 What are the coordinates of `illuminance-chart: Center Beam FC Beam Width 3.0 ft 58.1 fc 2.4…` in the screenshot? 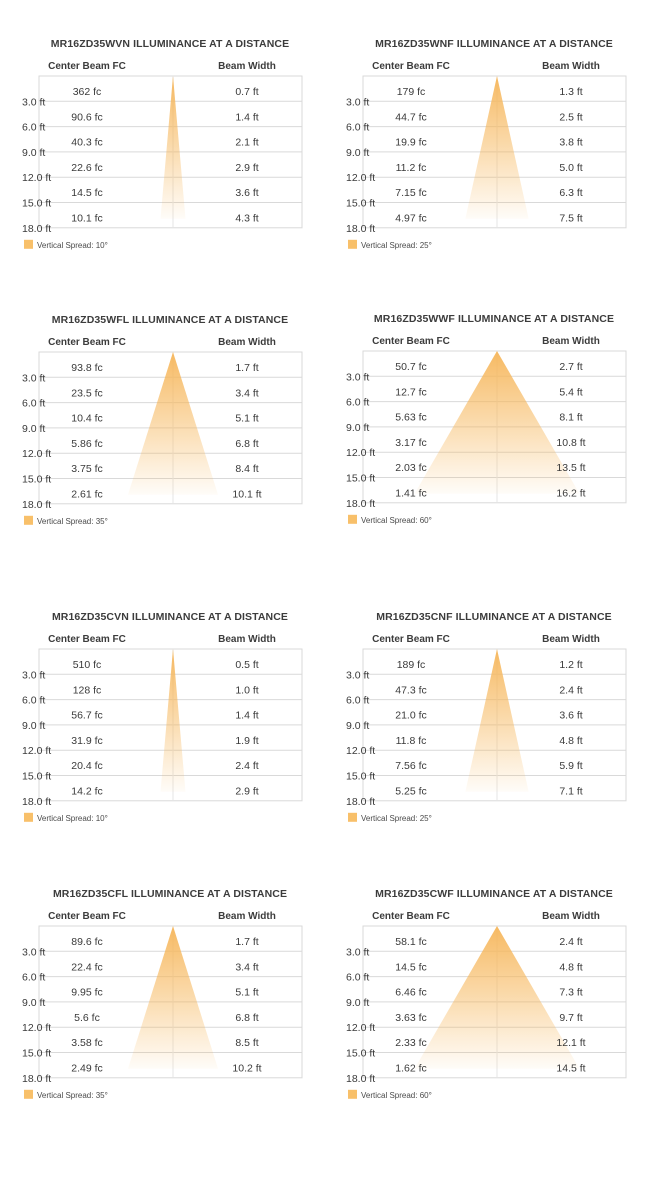 It's located at (486, 1005).